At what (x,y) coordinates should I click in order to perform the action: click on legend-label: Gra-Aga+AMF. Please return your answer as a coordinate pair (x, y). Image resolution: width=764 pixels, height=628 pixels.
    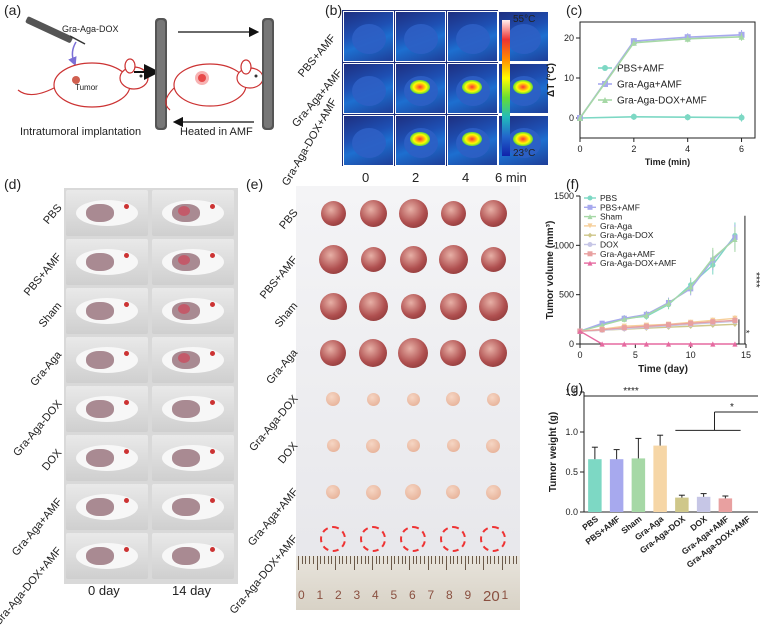
    Looking at the image, I should click on (649, 85).